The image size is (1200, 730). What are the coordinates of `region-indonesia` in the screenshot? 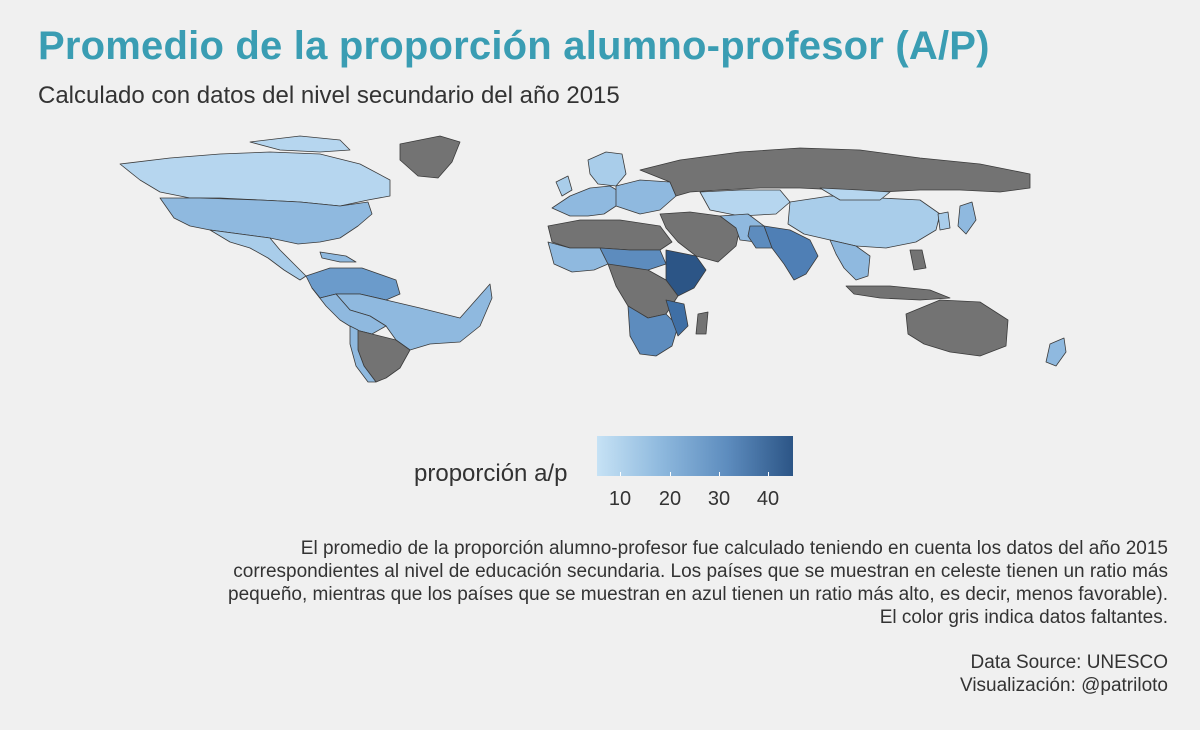 It's located at (898, 293).